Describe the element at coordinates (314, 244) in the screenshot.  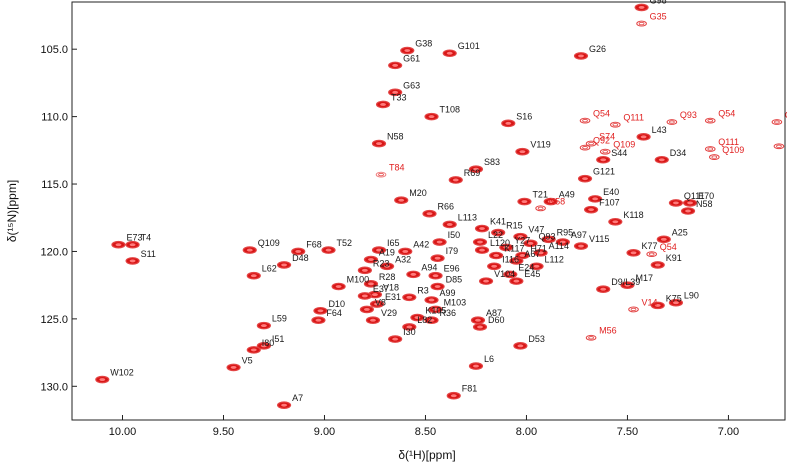
I see `peak-label: F68` at that location.